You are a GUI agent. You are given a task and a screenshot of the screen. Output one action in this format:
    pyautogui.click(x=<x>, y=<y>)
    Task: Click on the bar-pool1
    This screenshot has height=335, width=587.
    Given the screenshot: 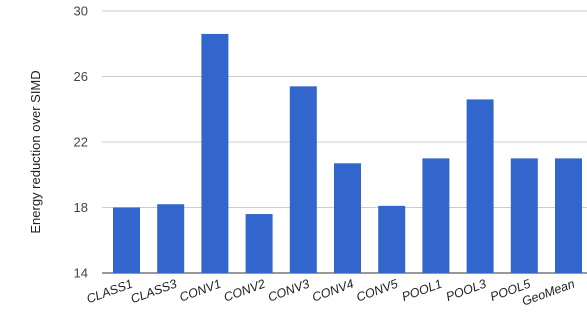 What is the action you would take?
    pyautogui.click(x=436, y=215)
    